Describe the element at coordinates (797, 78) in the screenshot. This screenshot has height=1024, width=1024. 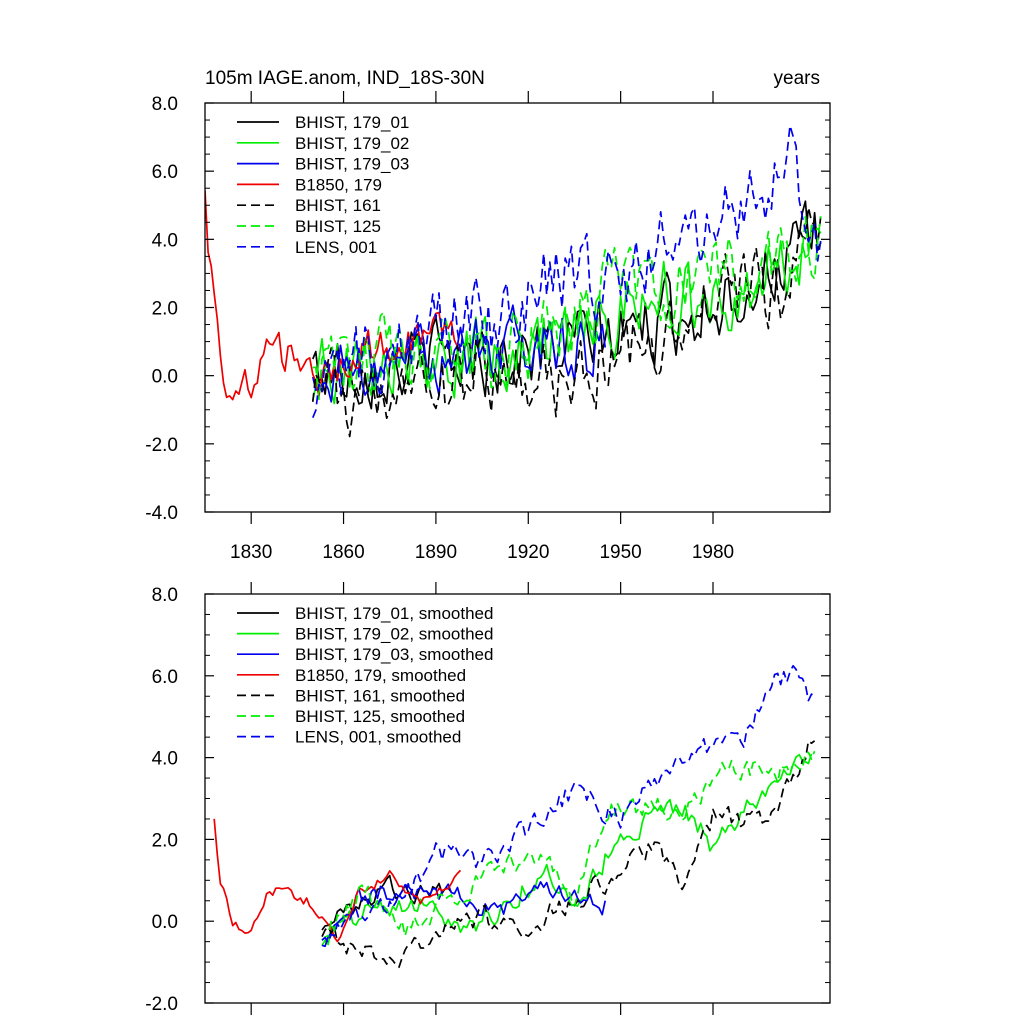
I see `chart-right-title: years` at that location.